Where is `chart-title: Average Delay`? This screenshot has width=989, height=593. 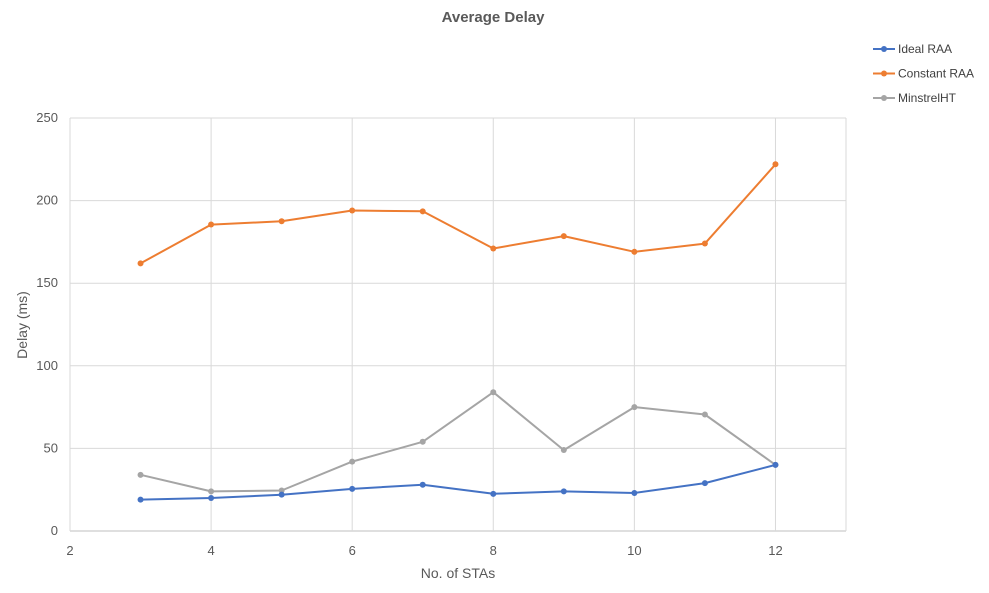
chart-title: Average Delay is located at coordinates (493, 17).